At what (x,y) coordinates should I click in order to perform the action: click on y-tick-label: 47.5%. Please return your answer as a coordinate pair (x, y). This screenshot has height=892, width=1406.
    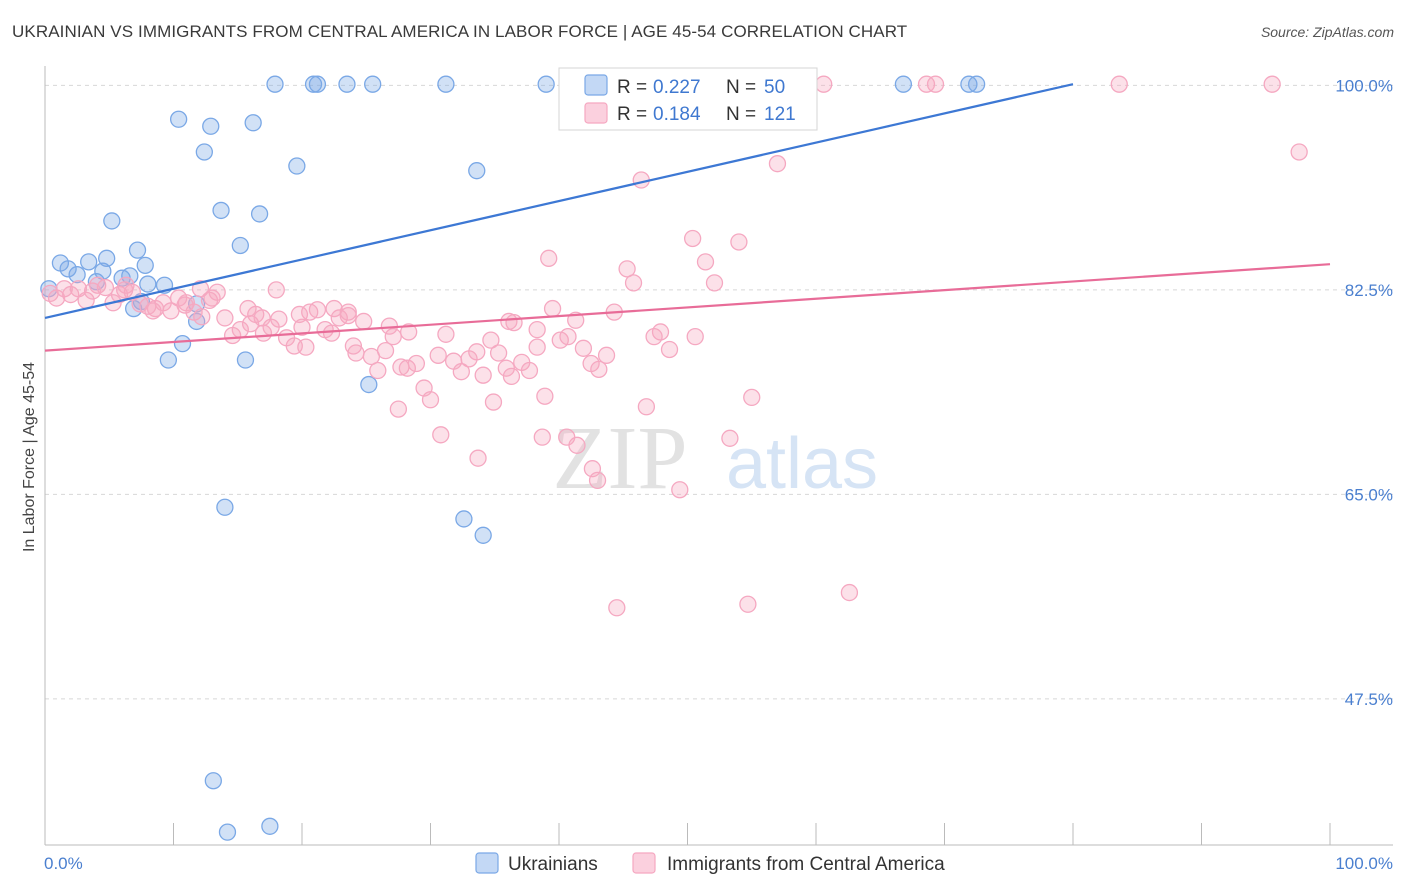
    Looking at the image, I should click on (1369, 699).